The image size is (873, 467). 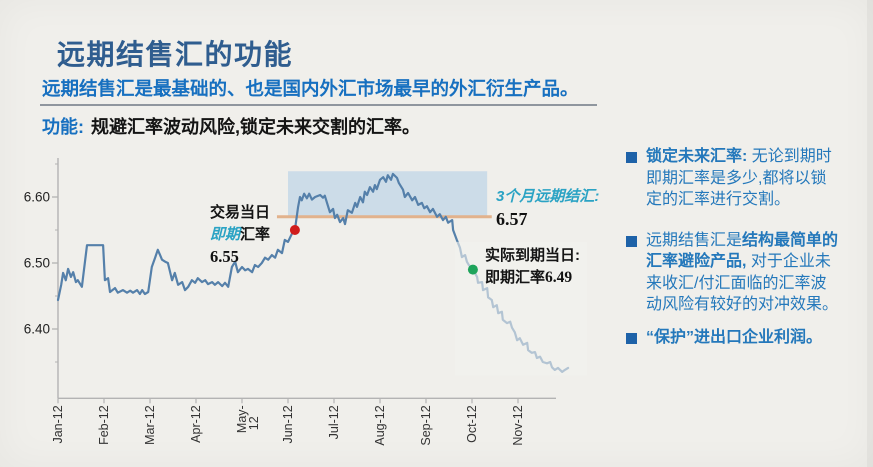 What do you see at coordinates (104, 425) in the screenshot?
I see `x-tick-label: Feb-12` at bounding box center [104, 425].